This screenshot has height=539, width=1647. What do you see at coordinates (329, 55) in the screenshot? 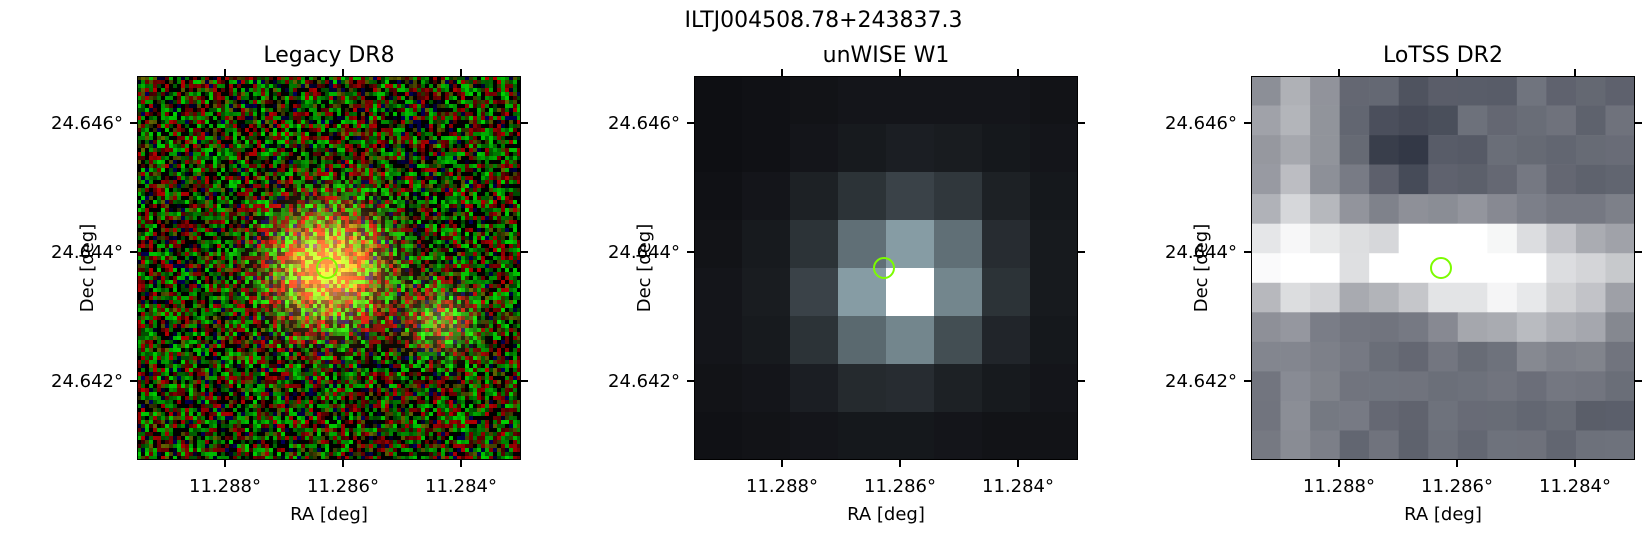
I see `panel-title: Legacy DR8` at bounding box center [329, 55].